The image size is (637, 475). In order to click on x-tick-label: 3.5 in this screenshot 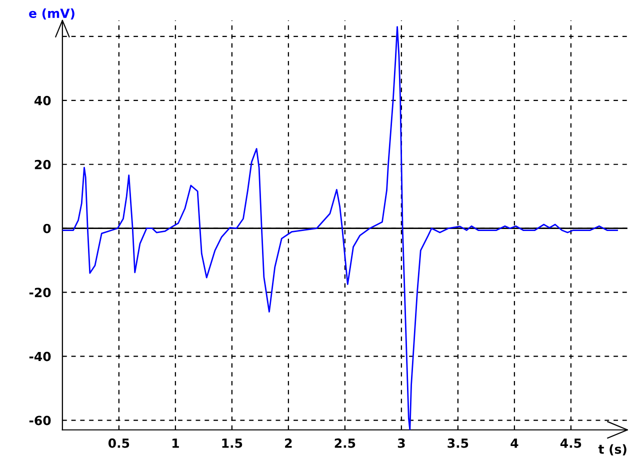, I will do `click(458, 443)`.